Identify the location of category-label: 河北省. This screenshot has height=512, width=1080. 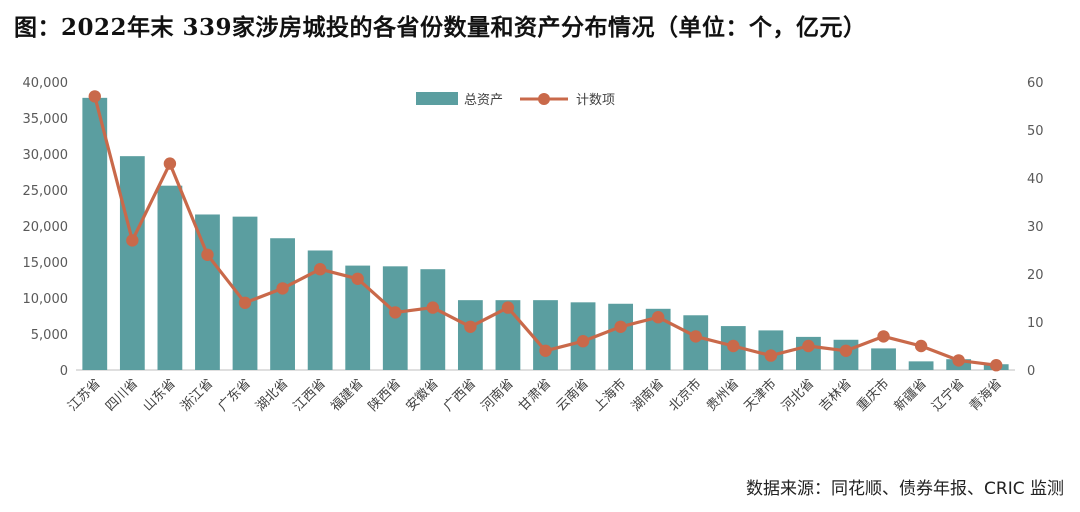
(798, 395).